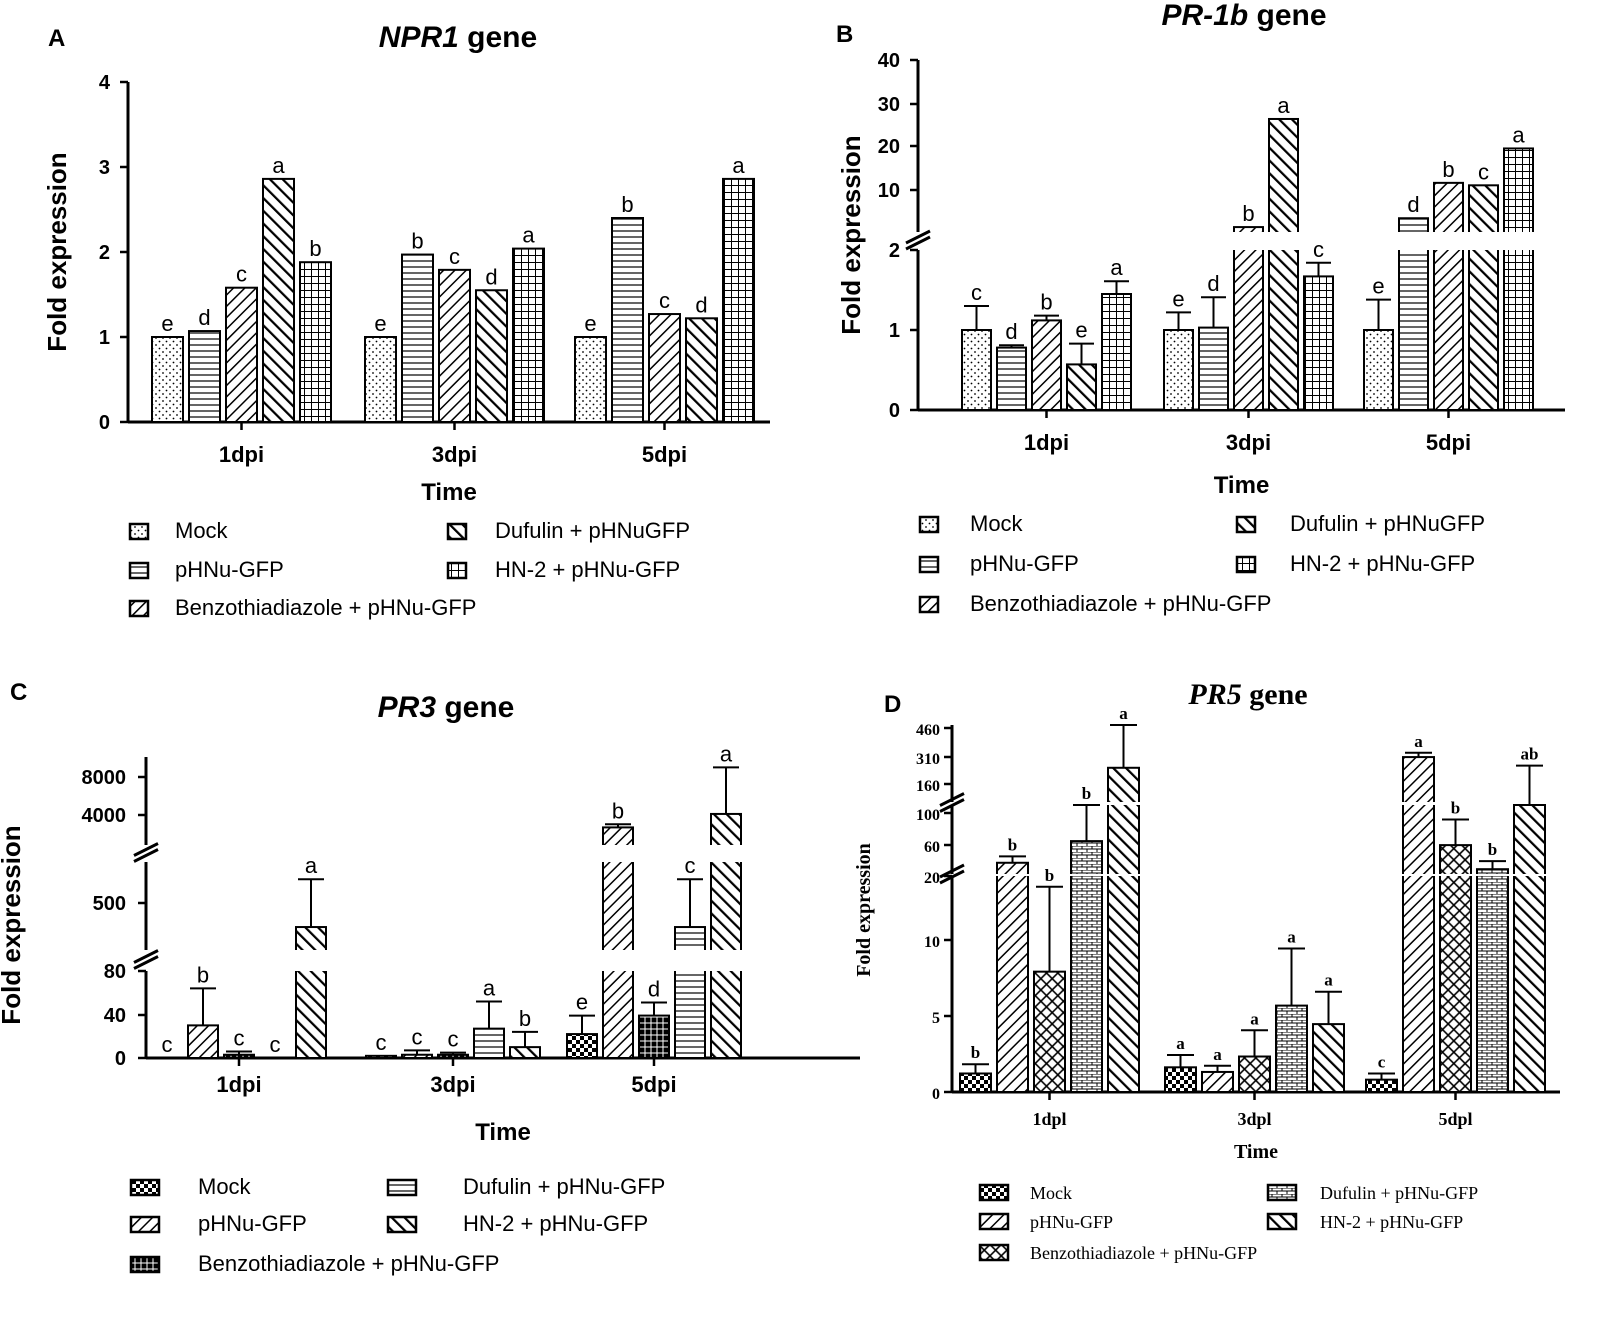 This screenshot has width=1615, height=1322. I want to click on y-tick-label: 20, so click(932, 878).